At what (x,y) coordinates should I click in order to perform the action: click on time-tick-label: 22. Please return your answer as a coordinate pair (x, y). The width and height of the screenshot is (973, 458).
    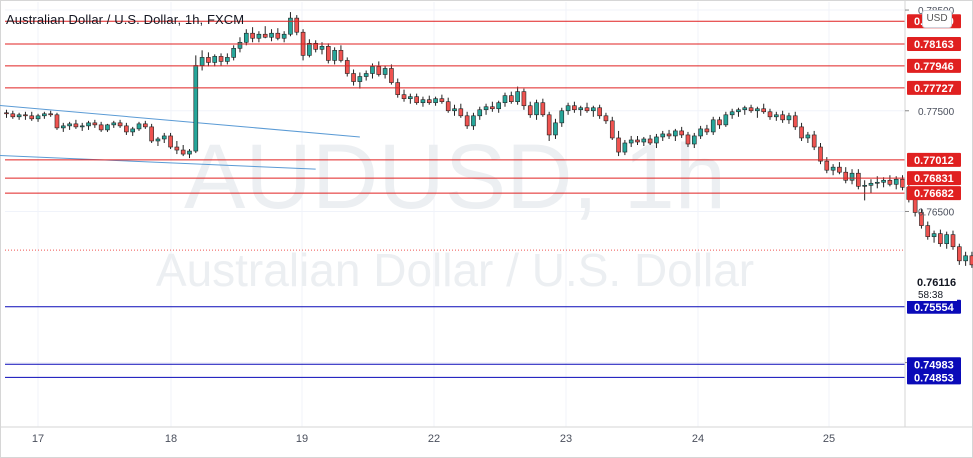
    Looking at the image, I should click on (434, 439).